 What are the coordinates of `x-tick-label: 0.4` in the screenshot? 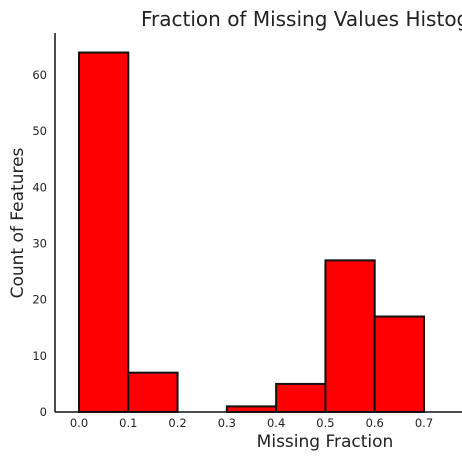 It's located at (276, 423).